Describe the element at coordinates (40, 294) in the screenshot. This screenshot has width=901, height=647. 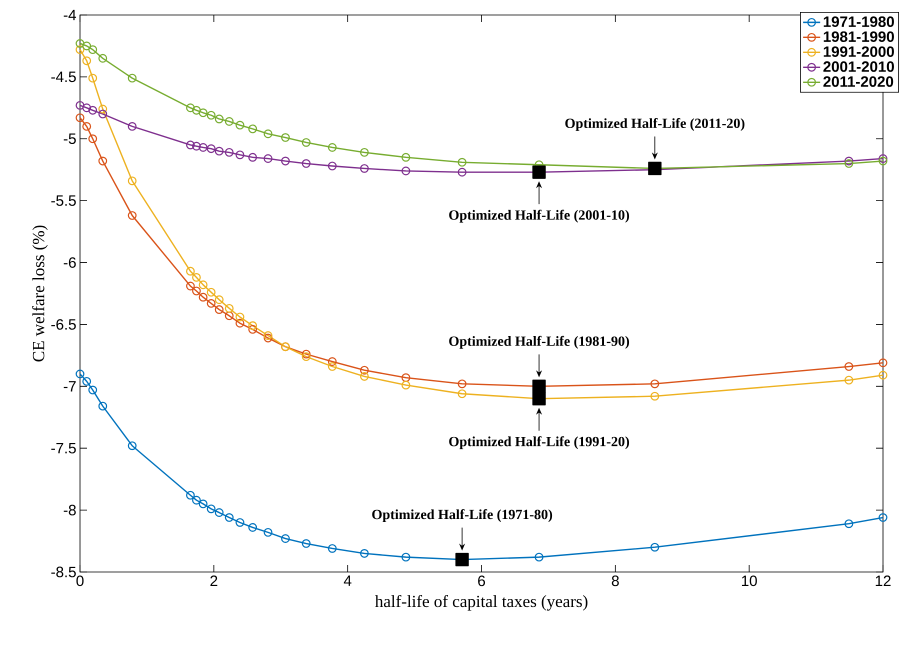
I see `y-axis-title: CE welfare loss (%)` at that location.